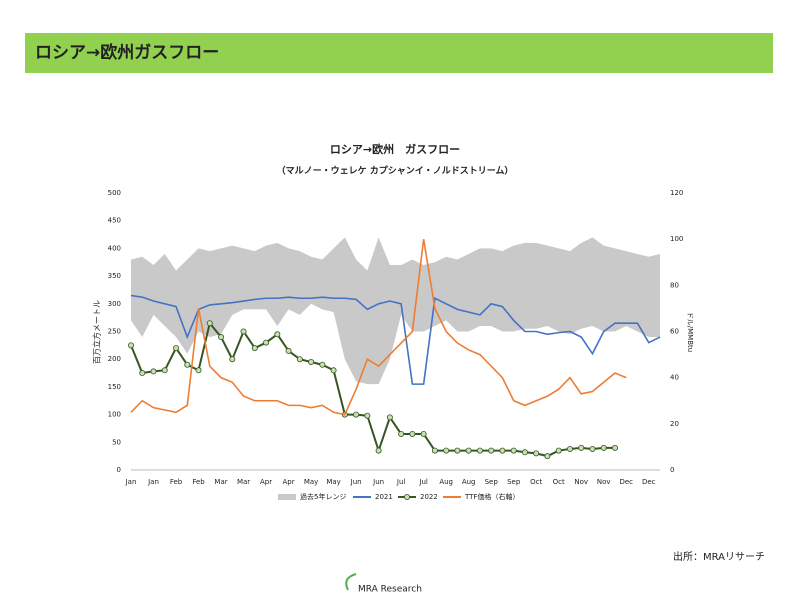 The width and height of the screenshot is (800, 604). Describe the element at coordinates (287, 497) in the screenshot. I see `legend-swatch` at that location.